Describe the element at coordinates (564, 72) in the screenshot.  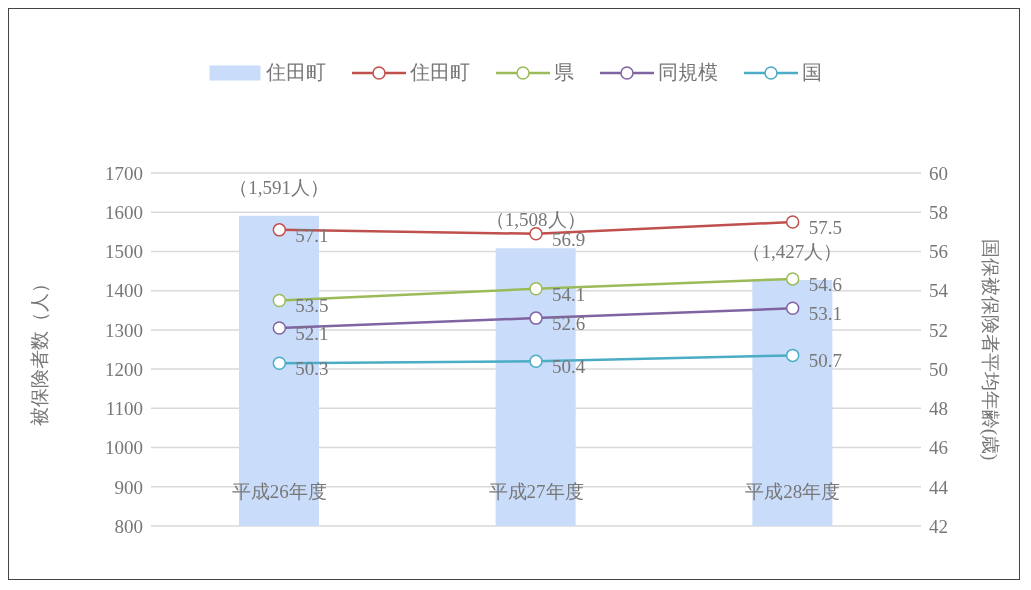
I see `legend-label: 県` at that location.